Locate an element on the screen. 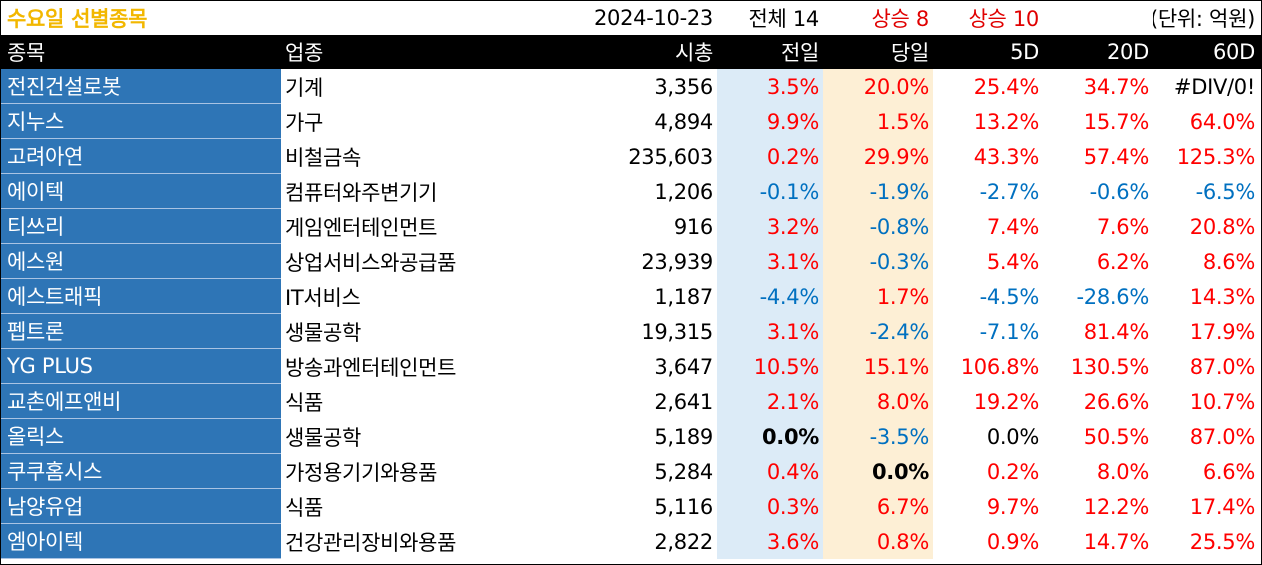  market-cap: 235,603 is located at coordinates (670, 156).